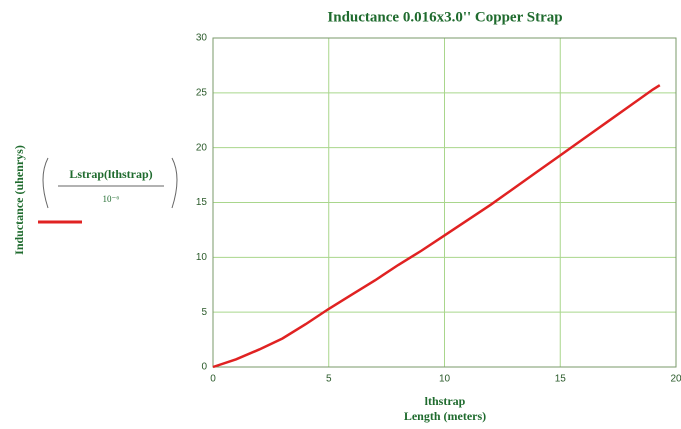  I want to click on x-axis-sublabel: Length (meters), so click(445, 416).